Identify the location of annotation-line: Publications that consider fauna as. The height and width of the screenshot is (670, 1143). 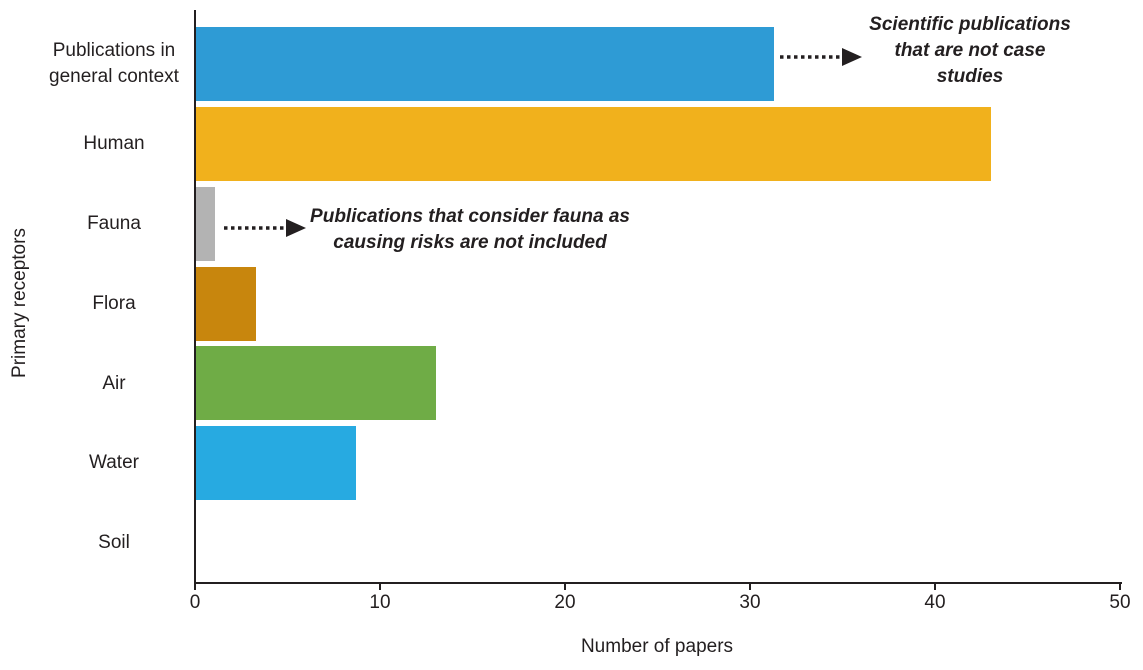
(470, 216).